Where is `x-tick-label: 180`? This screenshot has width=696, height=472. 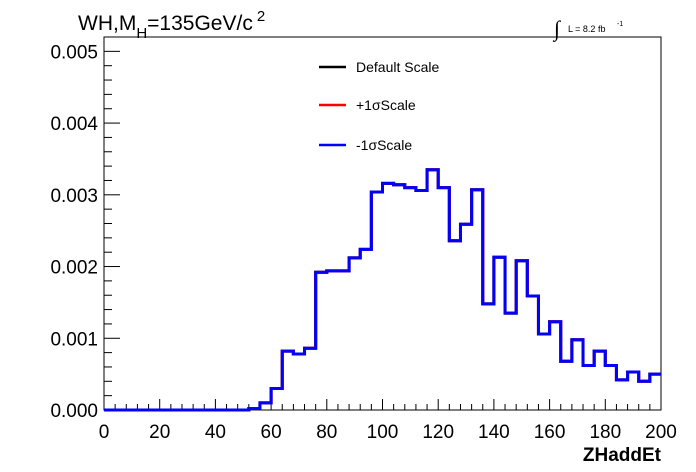
x-tick-label: 180 is located at coordinates (605, 432).